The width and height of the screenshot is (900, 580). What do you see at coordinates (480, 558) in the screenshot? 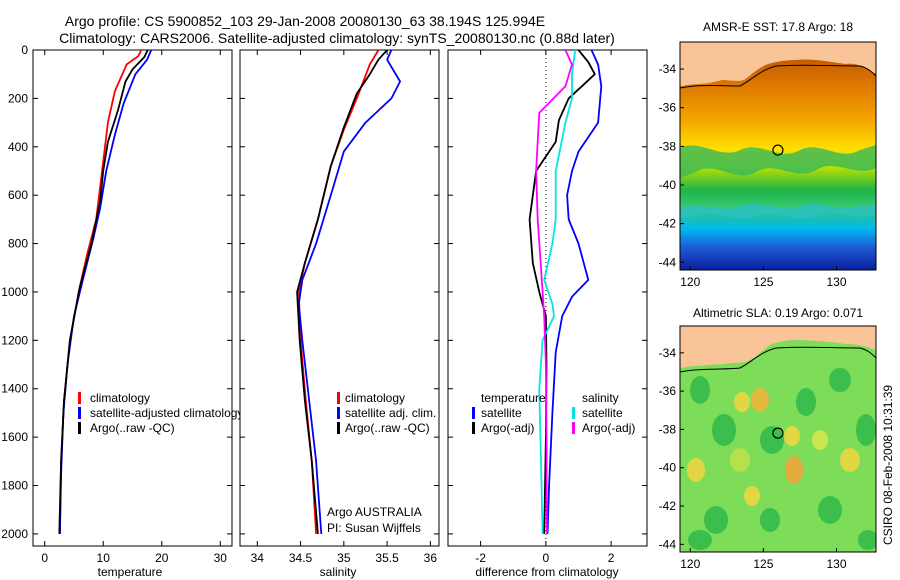
I see `x-tick-label: -2` at bounding box center [480, 558].